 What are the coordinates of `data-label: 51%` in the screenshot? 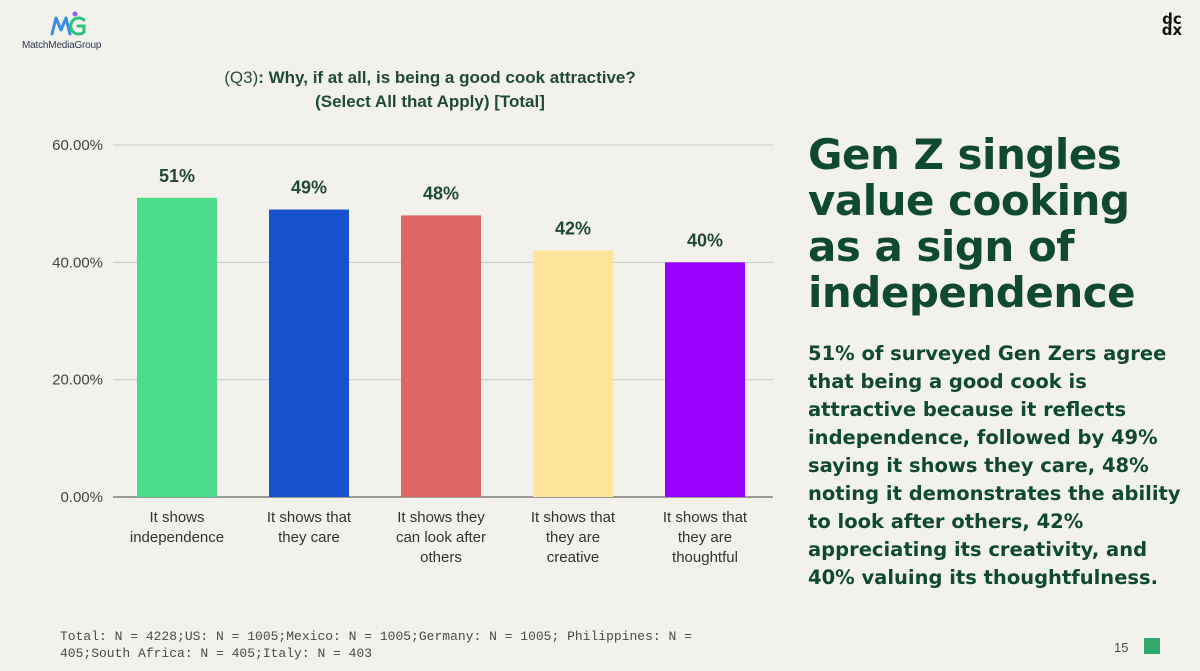 It's located at (177, 176).